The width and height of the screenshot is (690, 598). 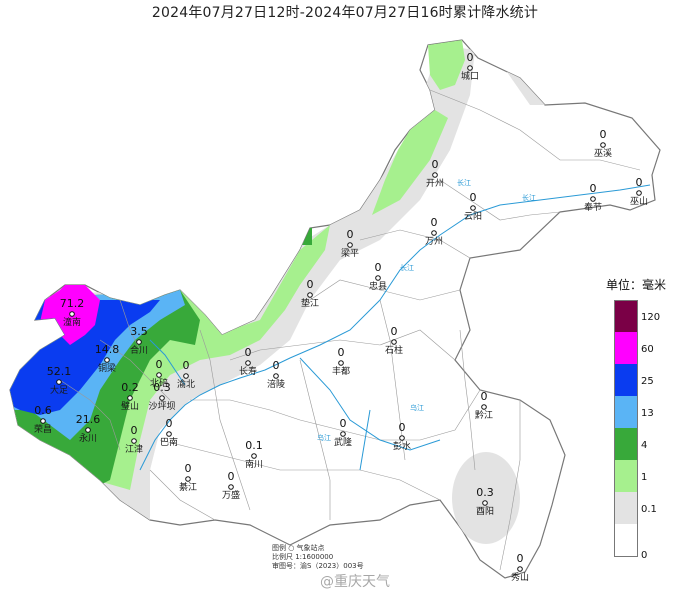 What do you see at coordinates (345, 13) in the screenshot?
I see `map-title: 2024年07月27日12时-2024年07月27日16时累计降水统计` at bounding box center [345, 13].